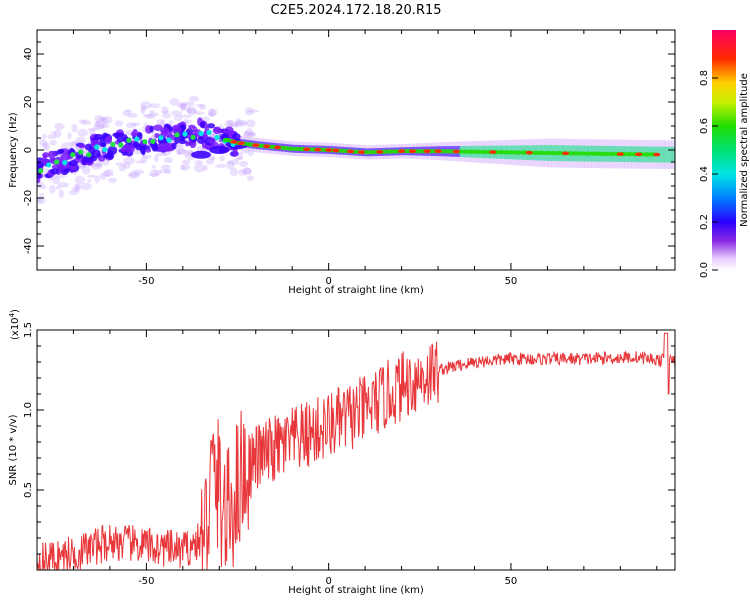  I want to click on snr-multiplier-close: ), so click(15, 311).